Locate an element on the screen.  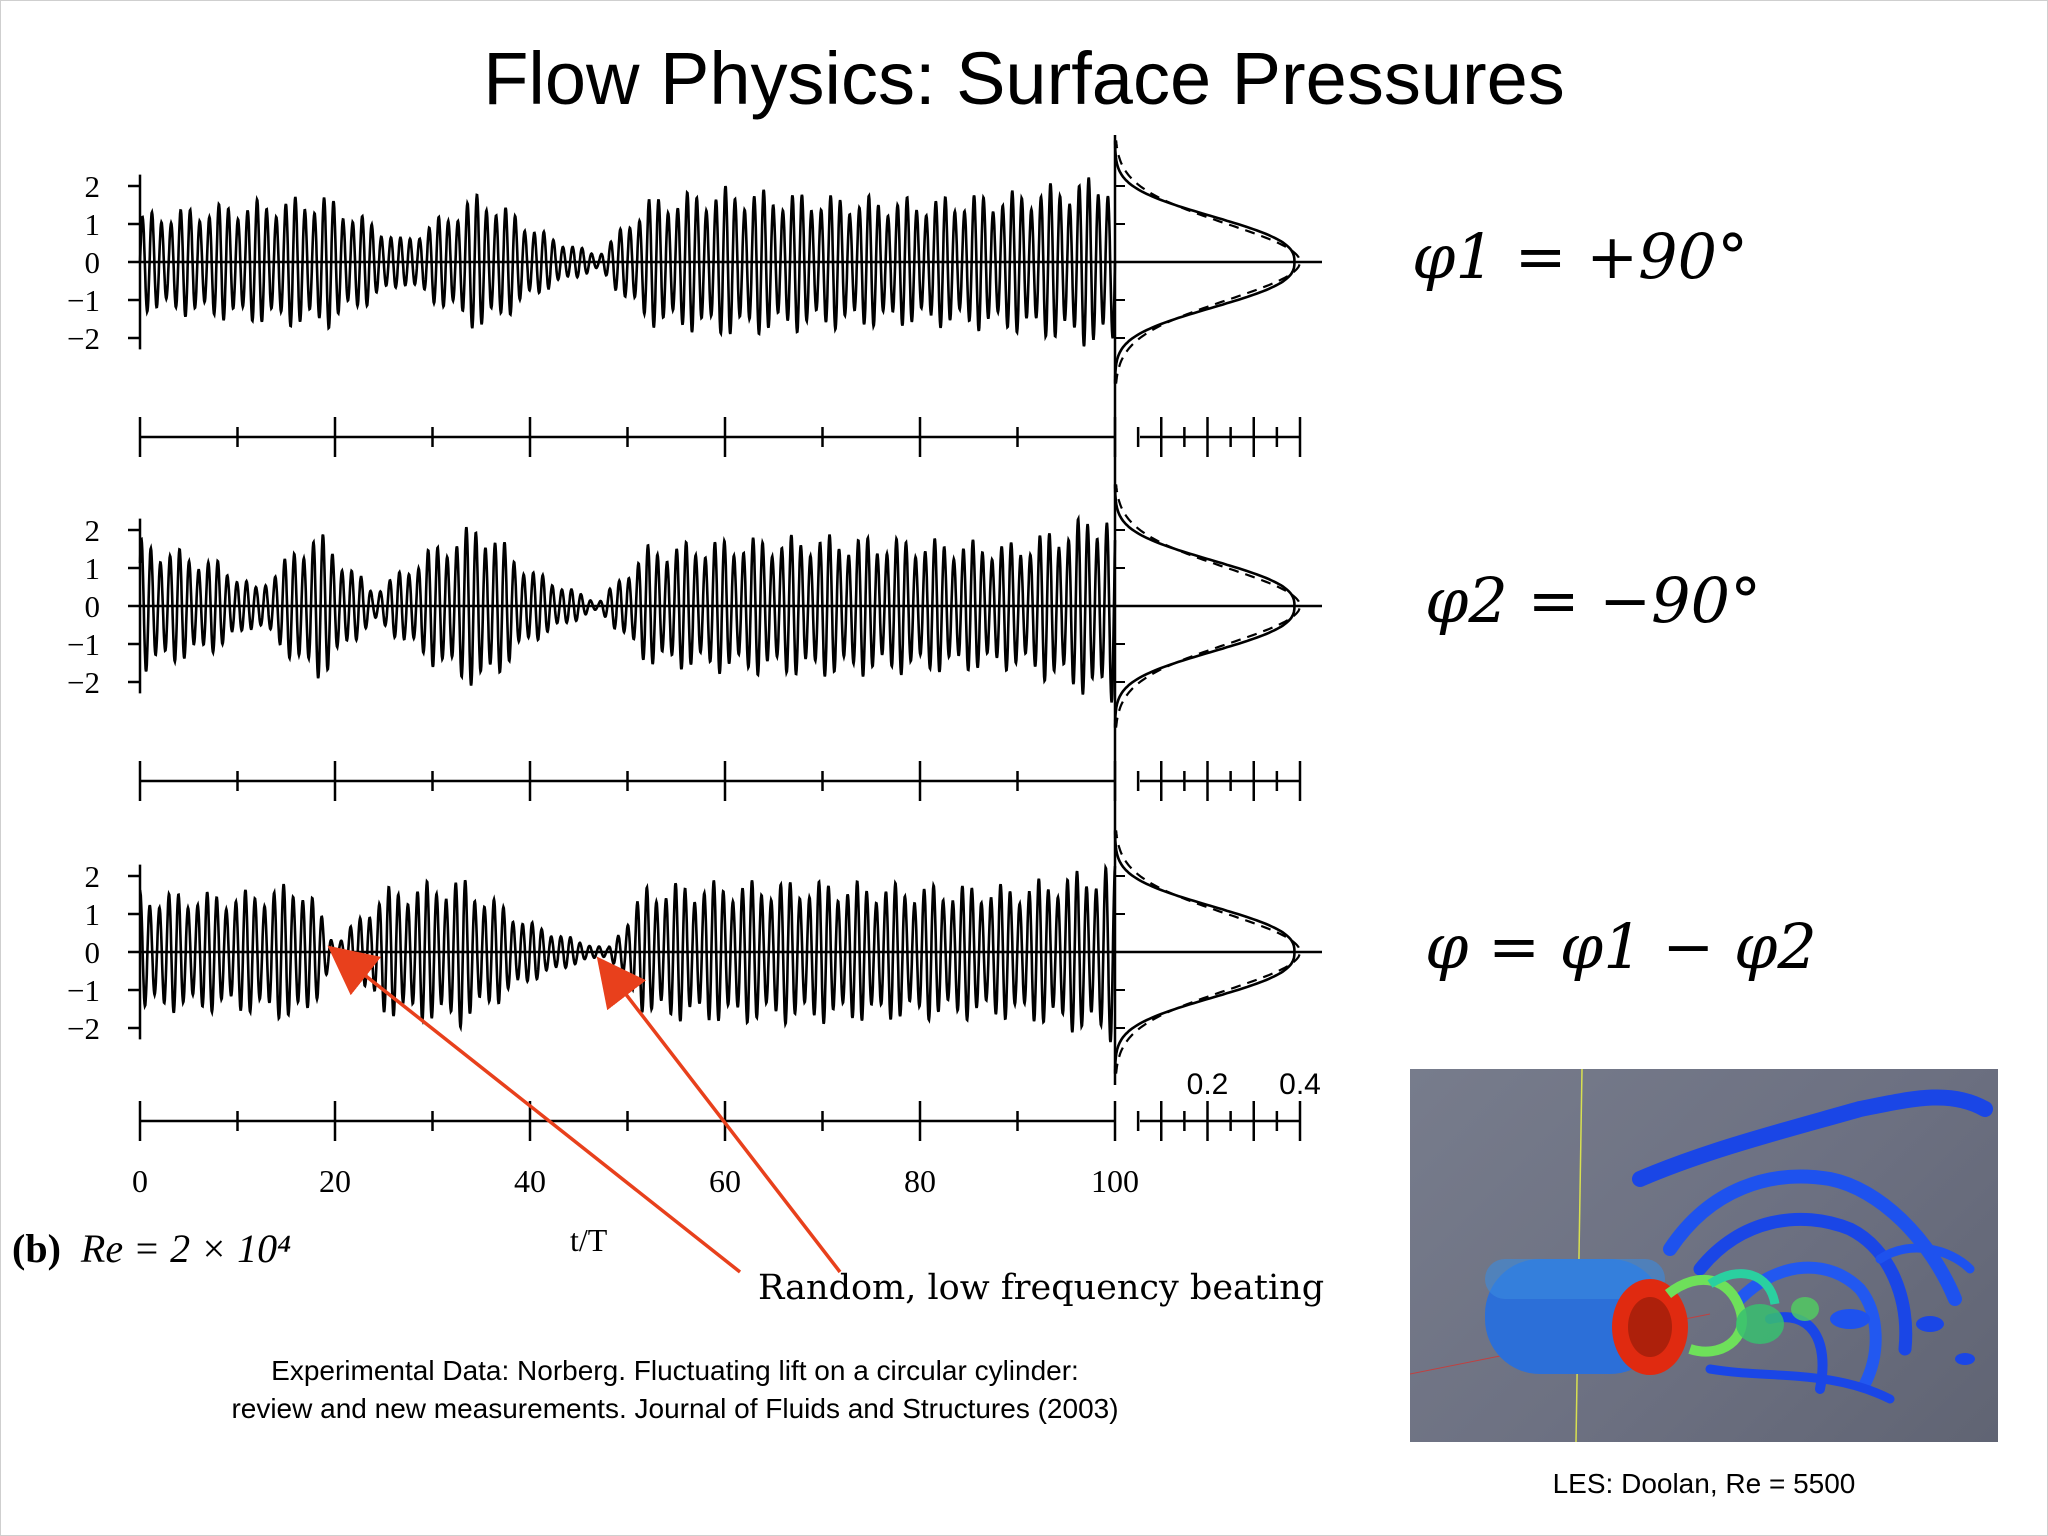
x-tick-label: 40 is located at coordinates (530, 1181).